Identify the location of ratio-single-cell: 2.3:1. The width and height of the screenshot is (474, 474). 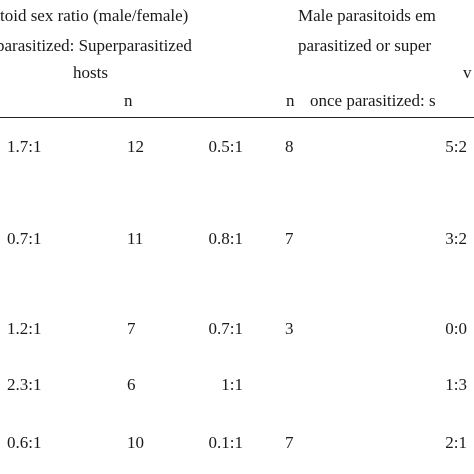
(24, 384).